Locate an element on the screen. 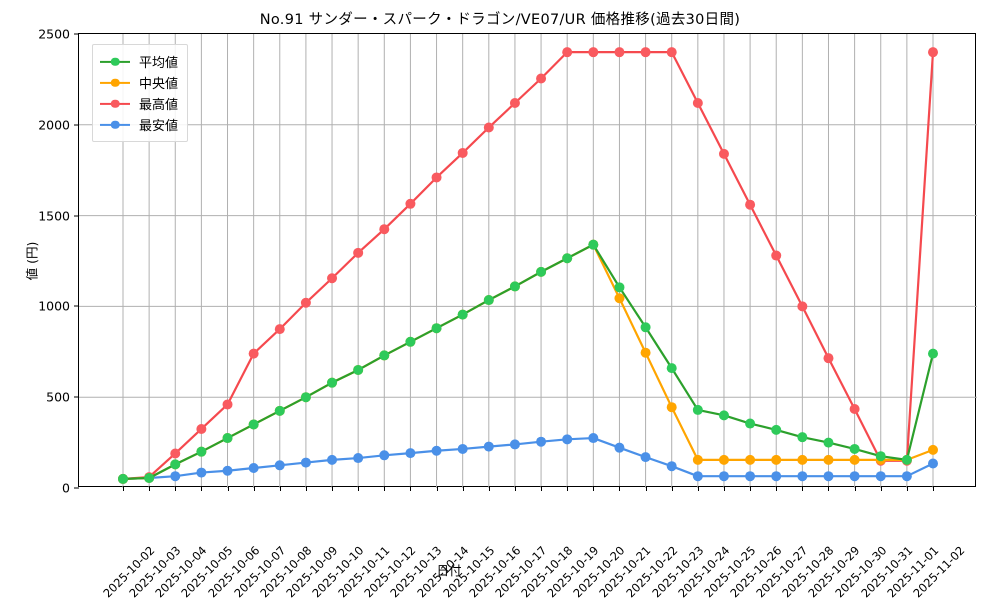 The height and width of the screenshot is (600, 1000). y-tick-label: 1000 is located at coordinates (54, 306).